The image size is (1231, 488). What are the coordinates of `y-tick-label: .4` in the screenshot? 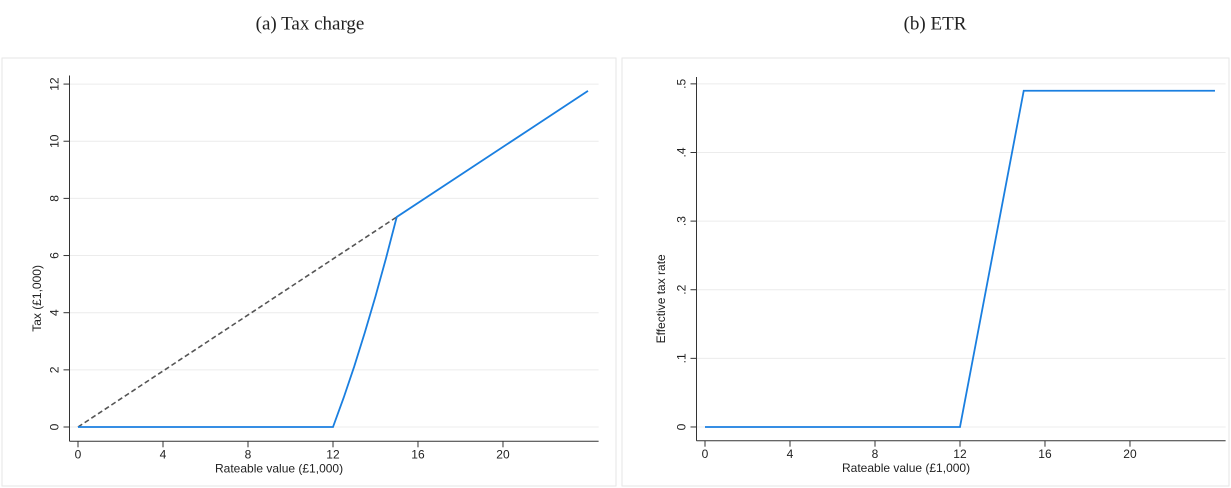 It's located at (682, 152).